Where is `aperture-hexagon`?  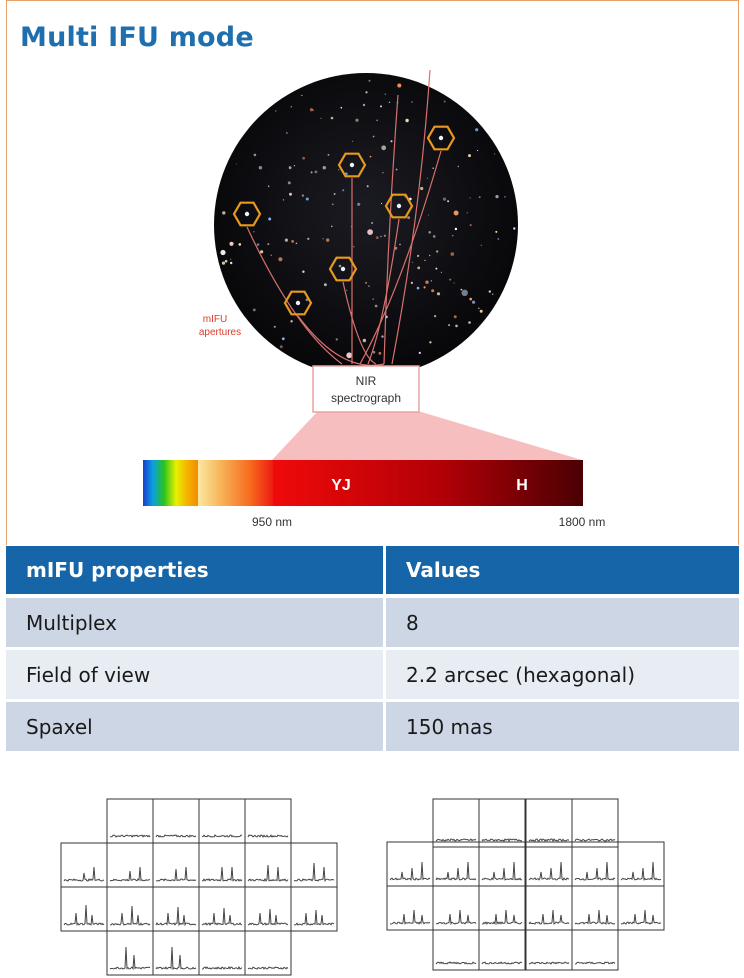 aperture-hexagon is located at coordinates (352, 165).